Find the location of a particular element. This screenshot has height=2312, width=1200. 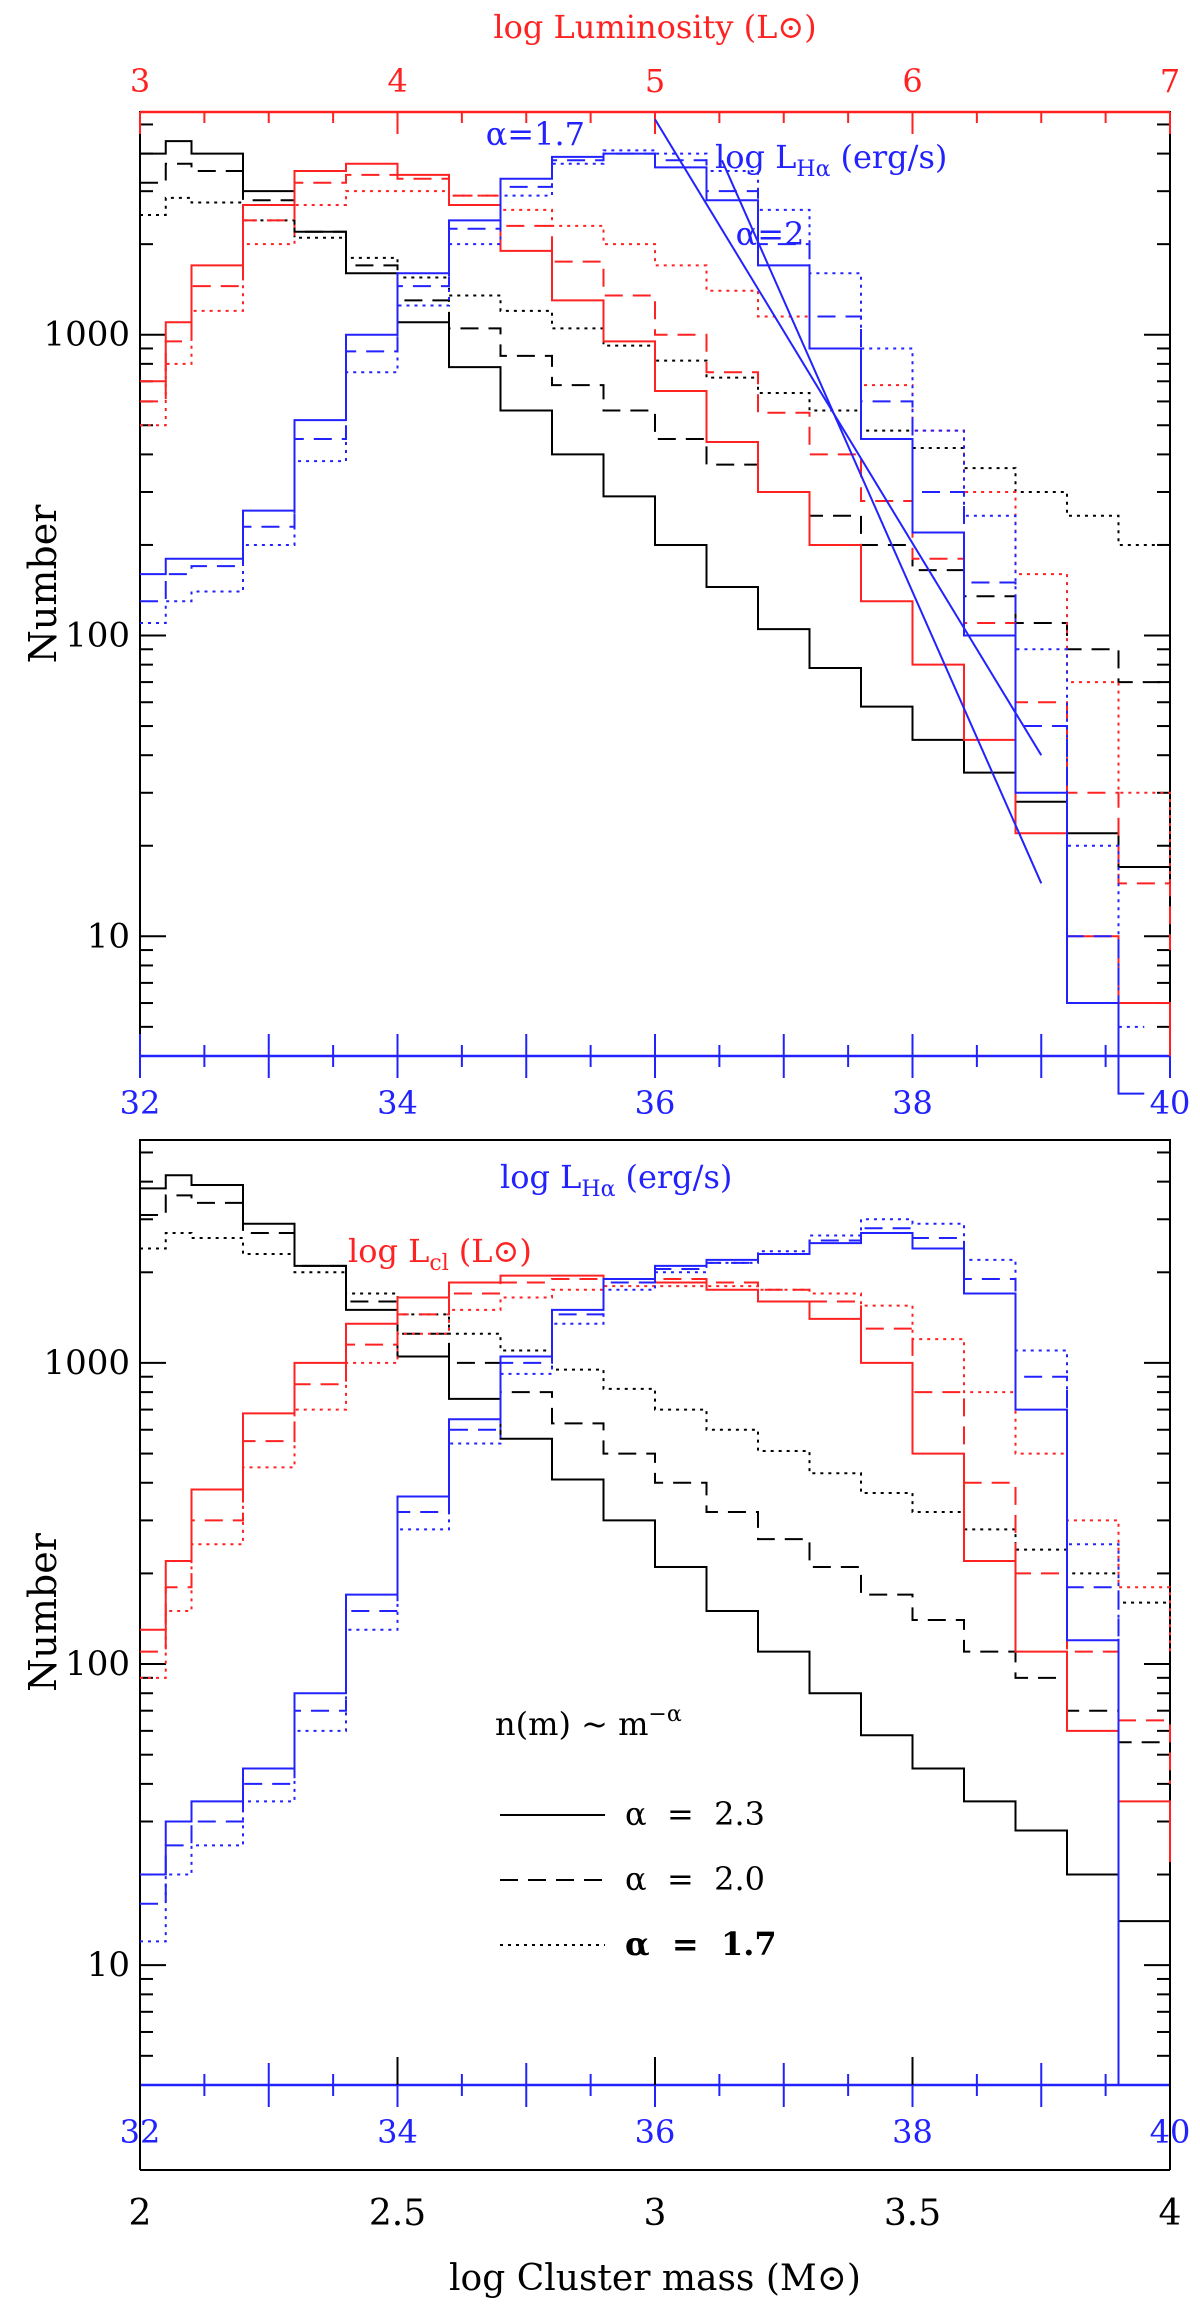

lum-tick-label: 3 is located at coordinates (140, 81).